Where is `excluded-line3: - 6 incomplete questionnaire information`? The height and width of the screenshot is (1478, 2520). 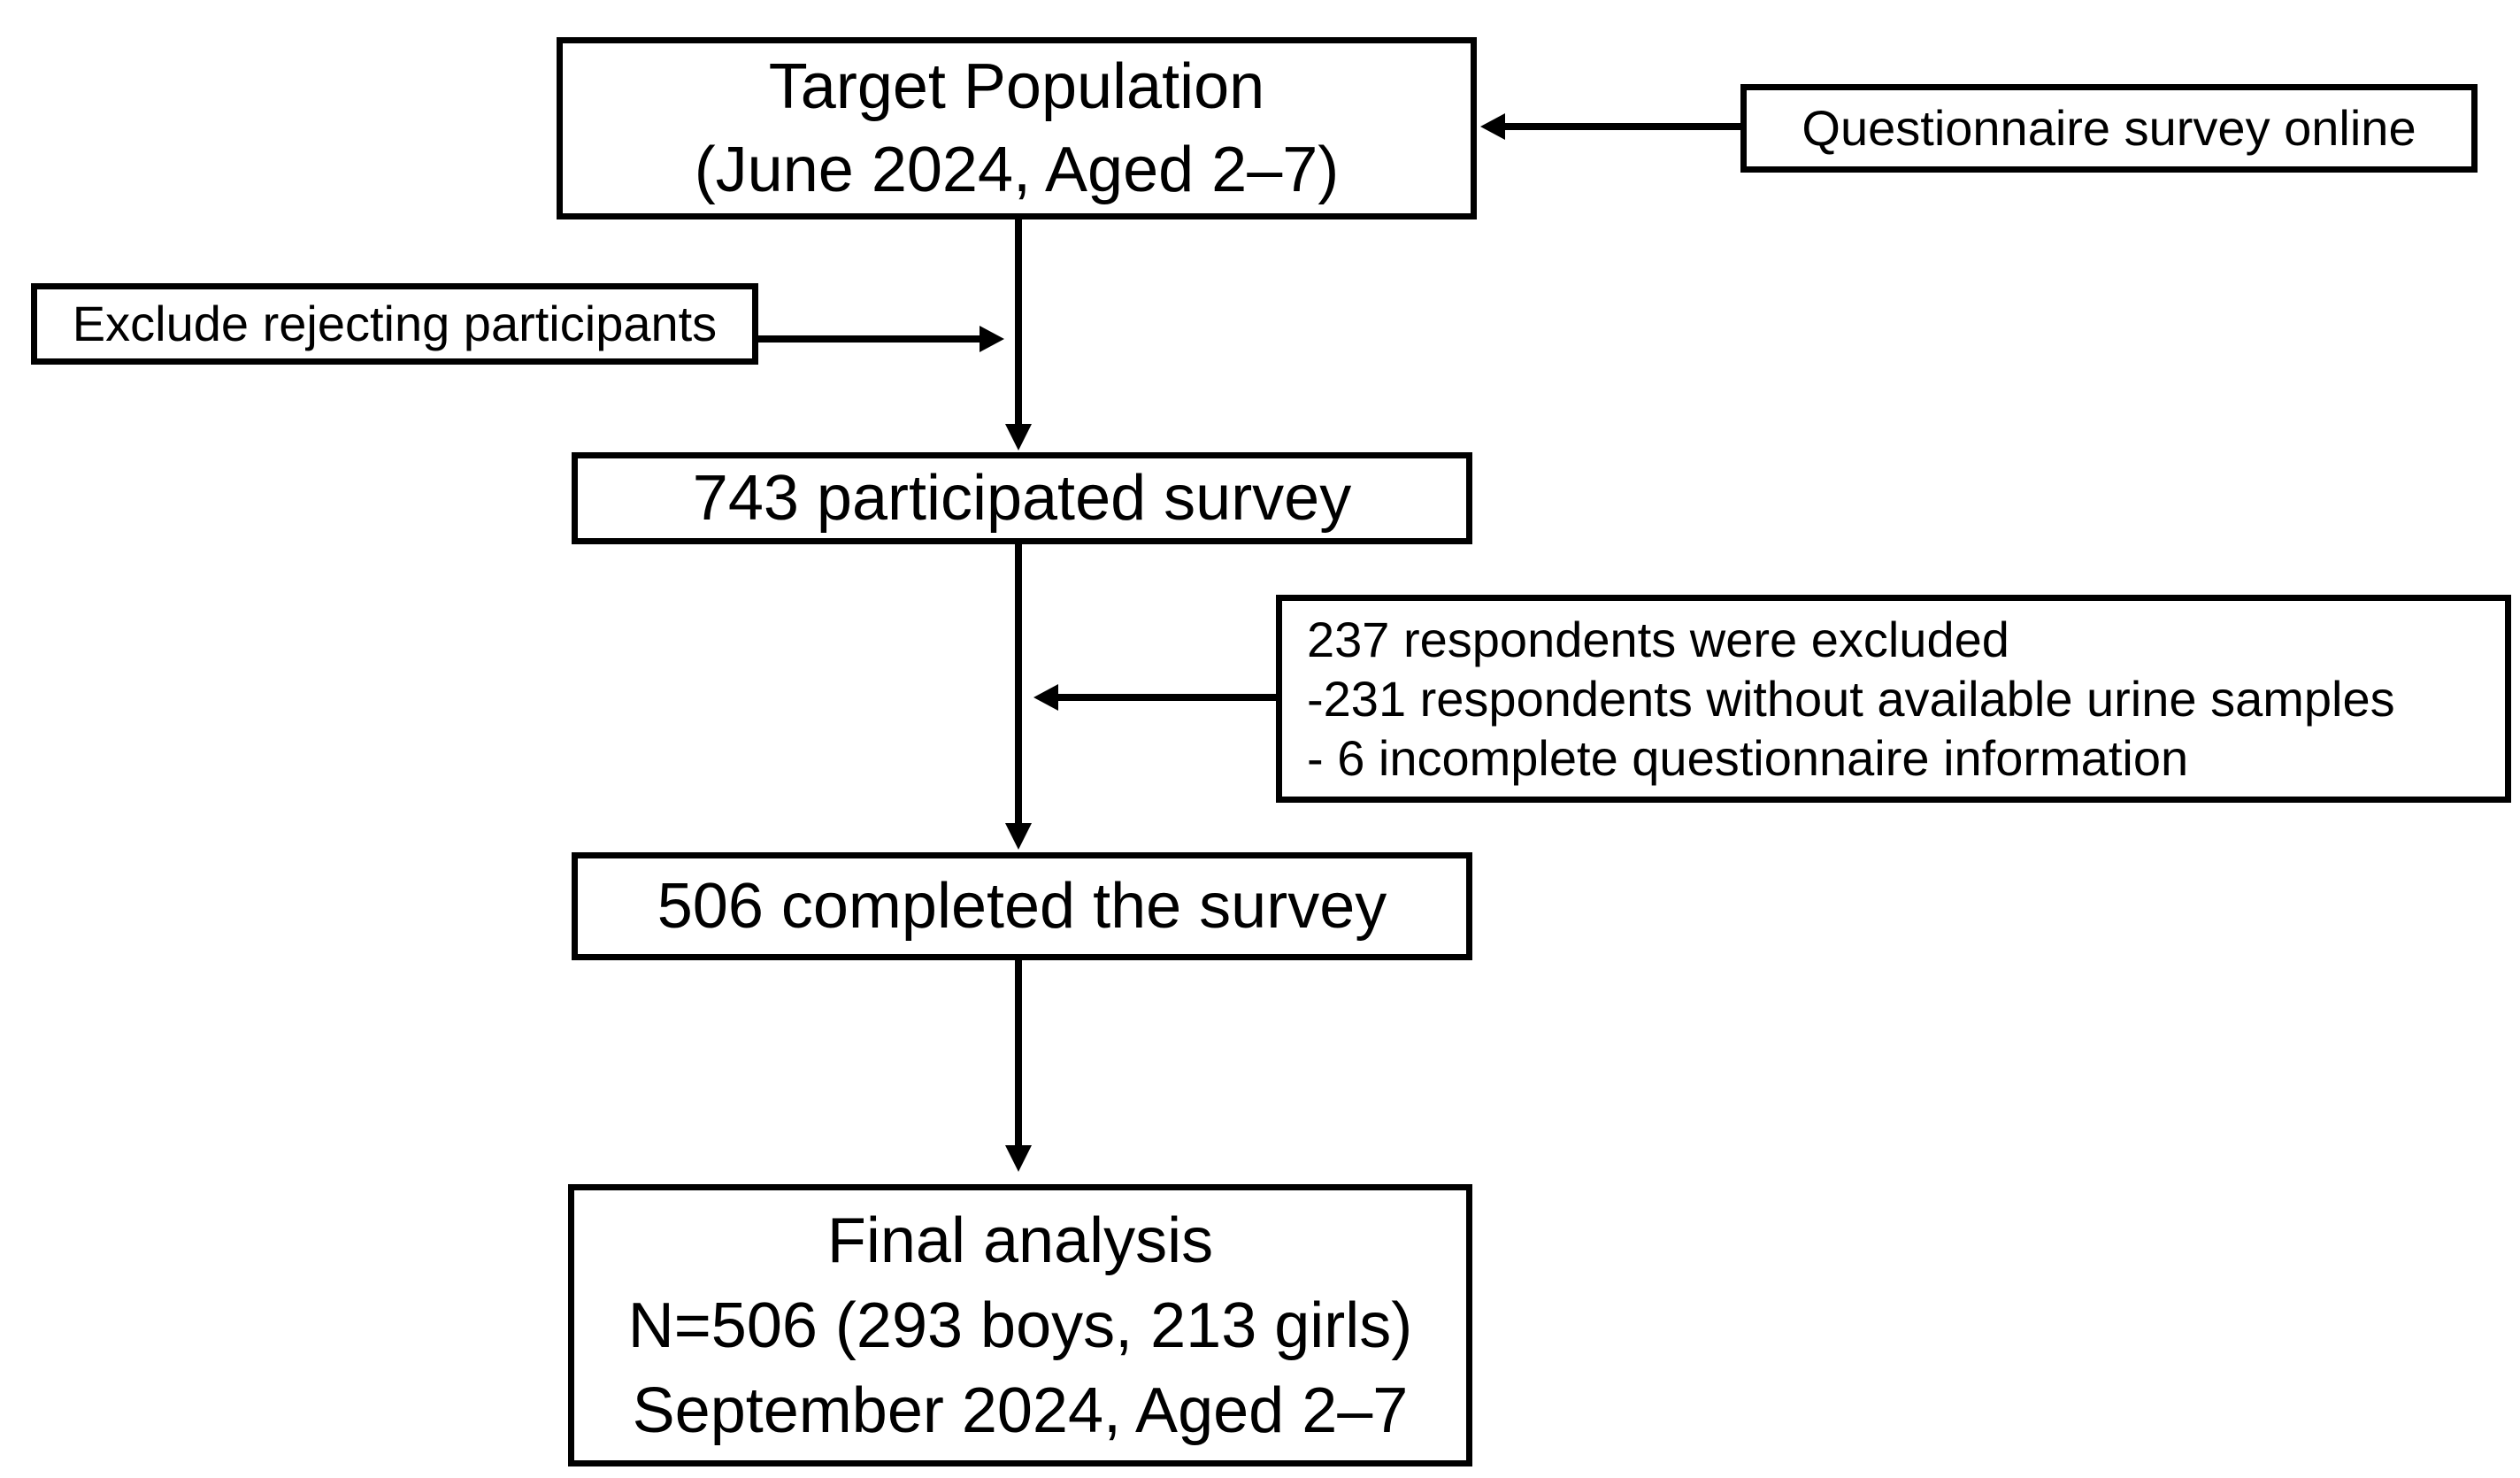 excluded-line3: - 6 incomplete questionnaire information is located at coordinates (1748, 758).